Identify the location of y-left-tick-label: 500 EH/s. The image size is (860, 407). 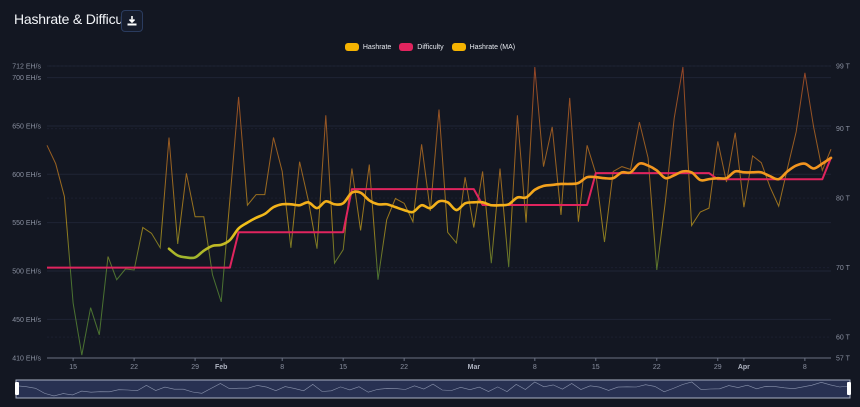
(26, 271).